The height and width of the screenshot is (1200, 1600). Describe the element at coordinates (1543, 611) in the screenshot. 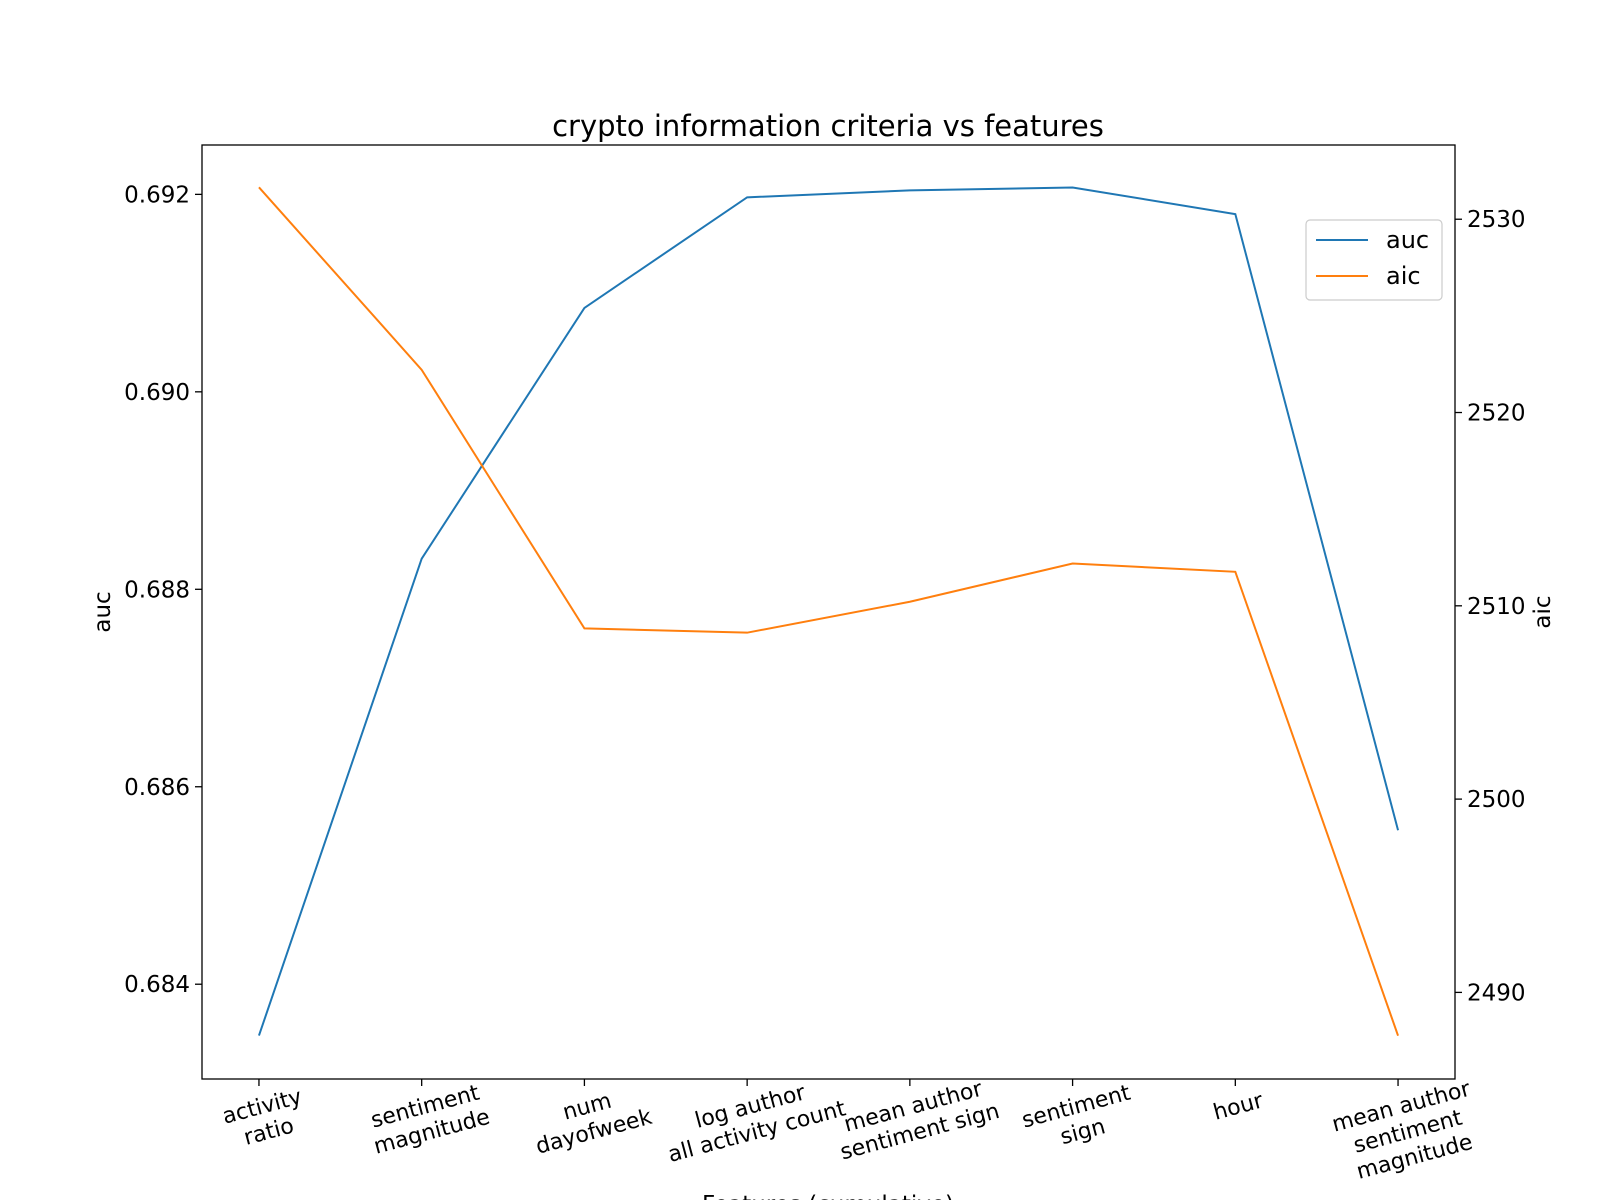

I see `y2-axis-label: aic` at that location.